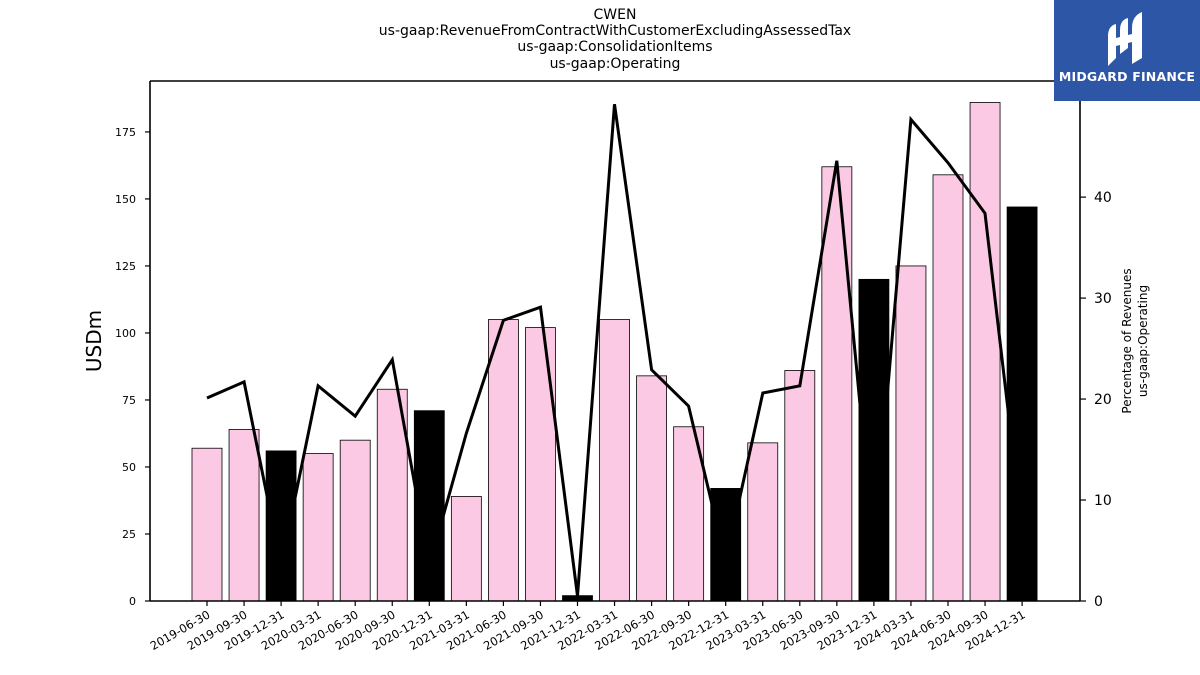 The image size is (1200, 675). I want to click on y2-tick-label-10: 10, so click(1103, 501).